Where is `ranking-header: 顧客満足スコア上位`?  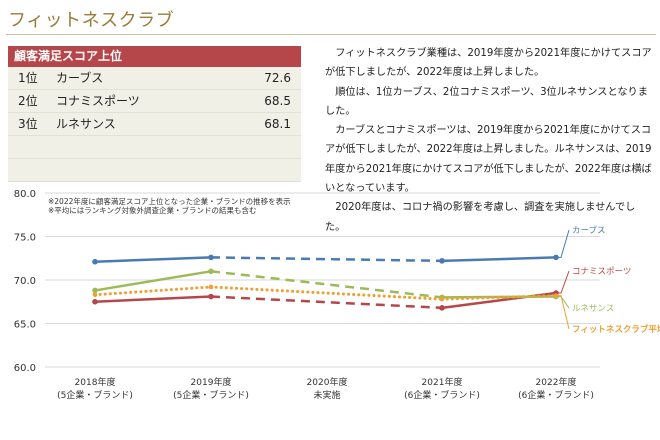 ranking-header: 顧客満足スコア上位 is located at coordinates (154, 56).